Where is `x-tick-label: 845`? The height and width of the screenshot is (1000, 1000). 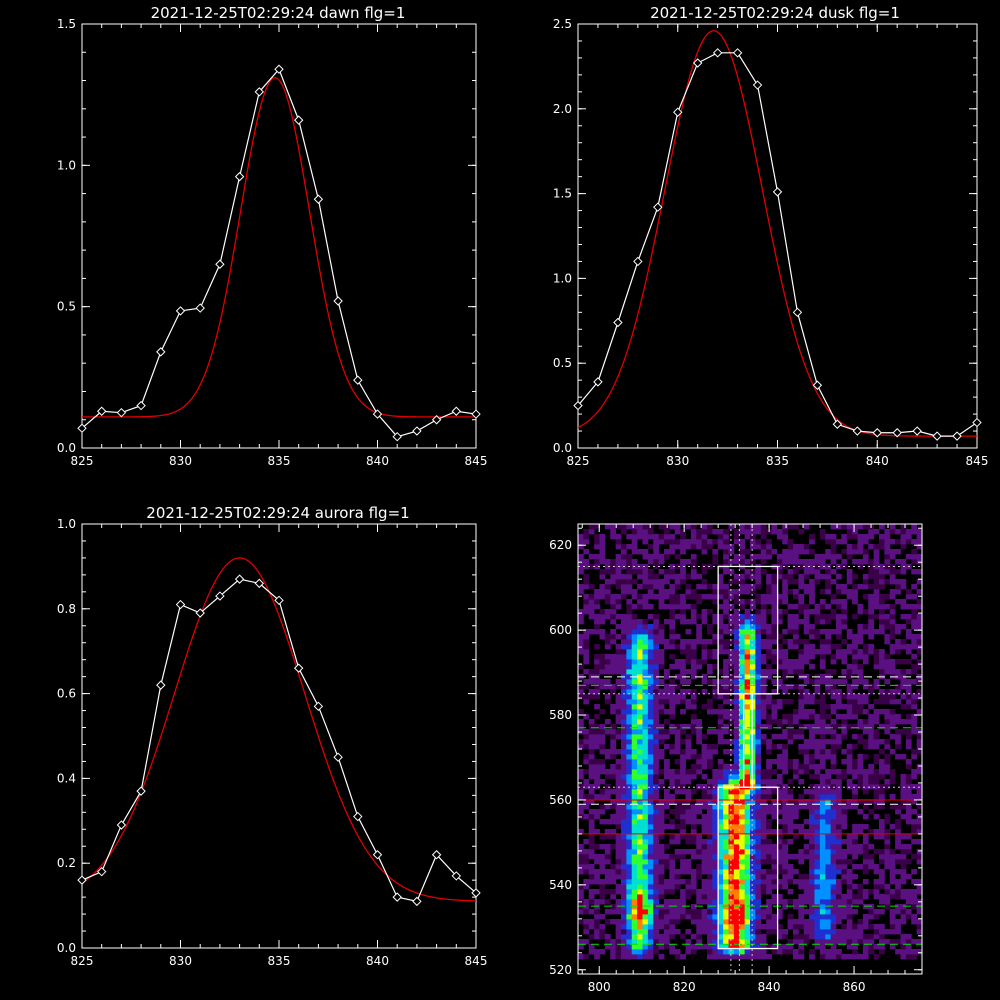
x-tick-label: 845 is located at coordinates (476, 961).